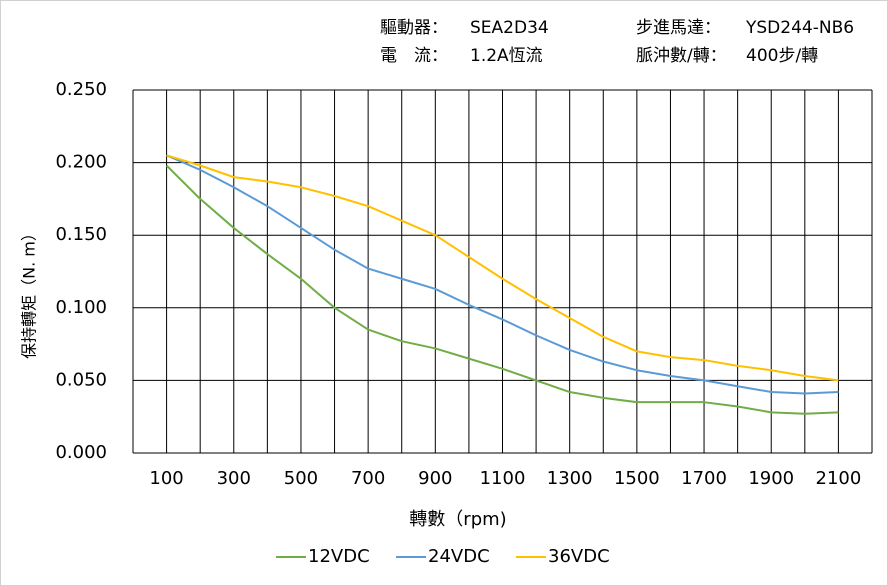  What do you see at coordinates (570, 478) in the screenshot?
I see `x-tick-label: 1300` at bounding box center [570, 478].